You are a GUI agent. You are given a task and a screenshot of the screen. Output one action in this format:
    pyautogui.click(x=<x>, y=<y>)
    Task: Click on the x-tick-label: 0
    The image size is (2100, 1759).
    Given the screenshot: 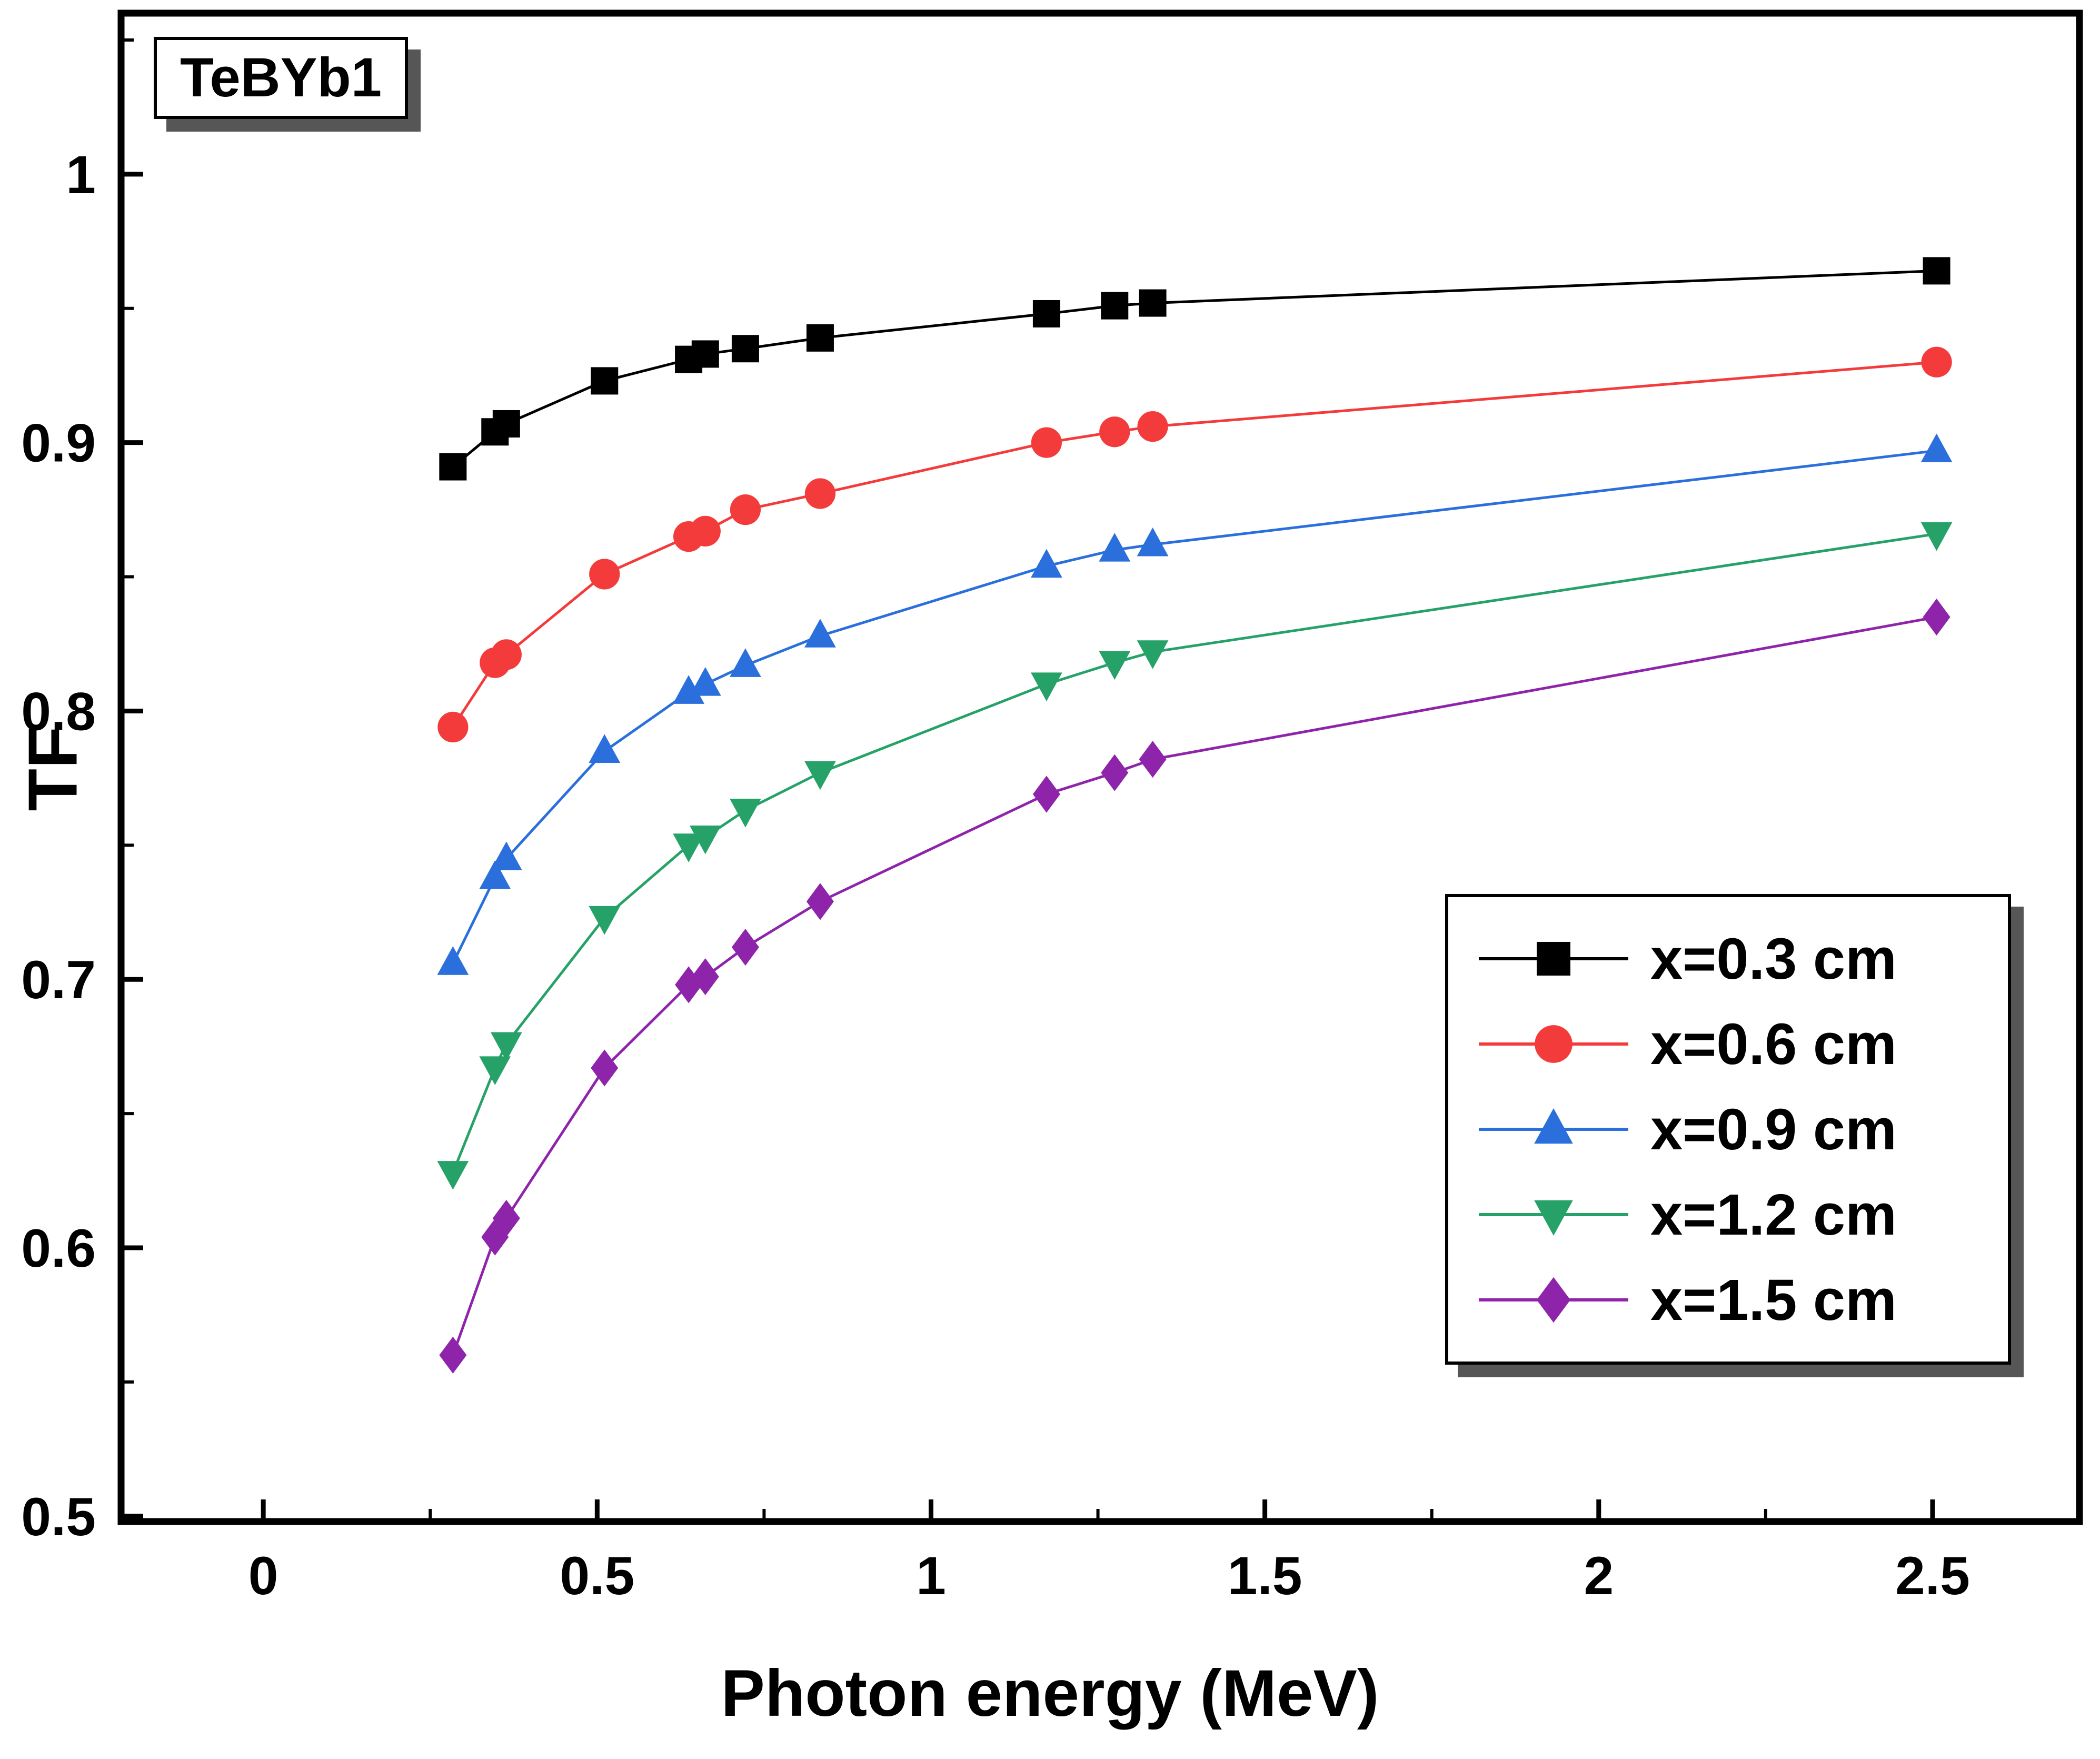 What is the action you would take?
    pyautogui.click(x=263, y=1576)
    